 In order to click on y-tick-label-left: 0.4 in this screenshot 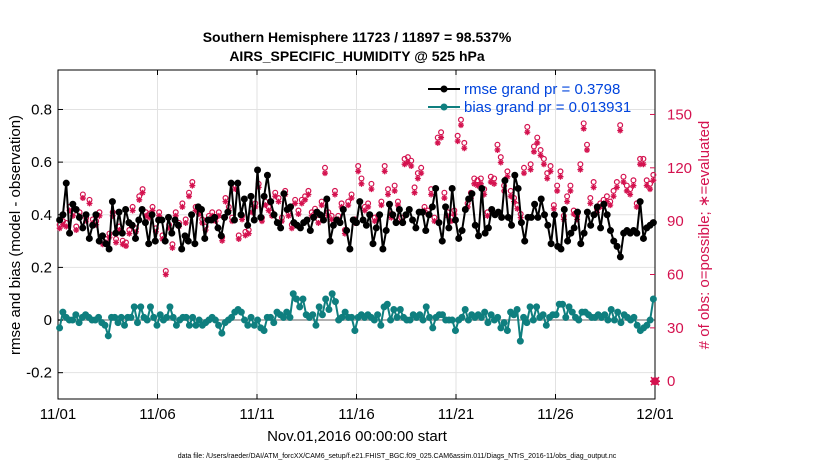, I will do `click(41, 215)`.